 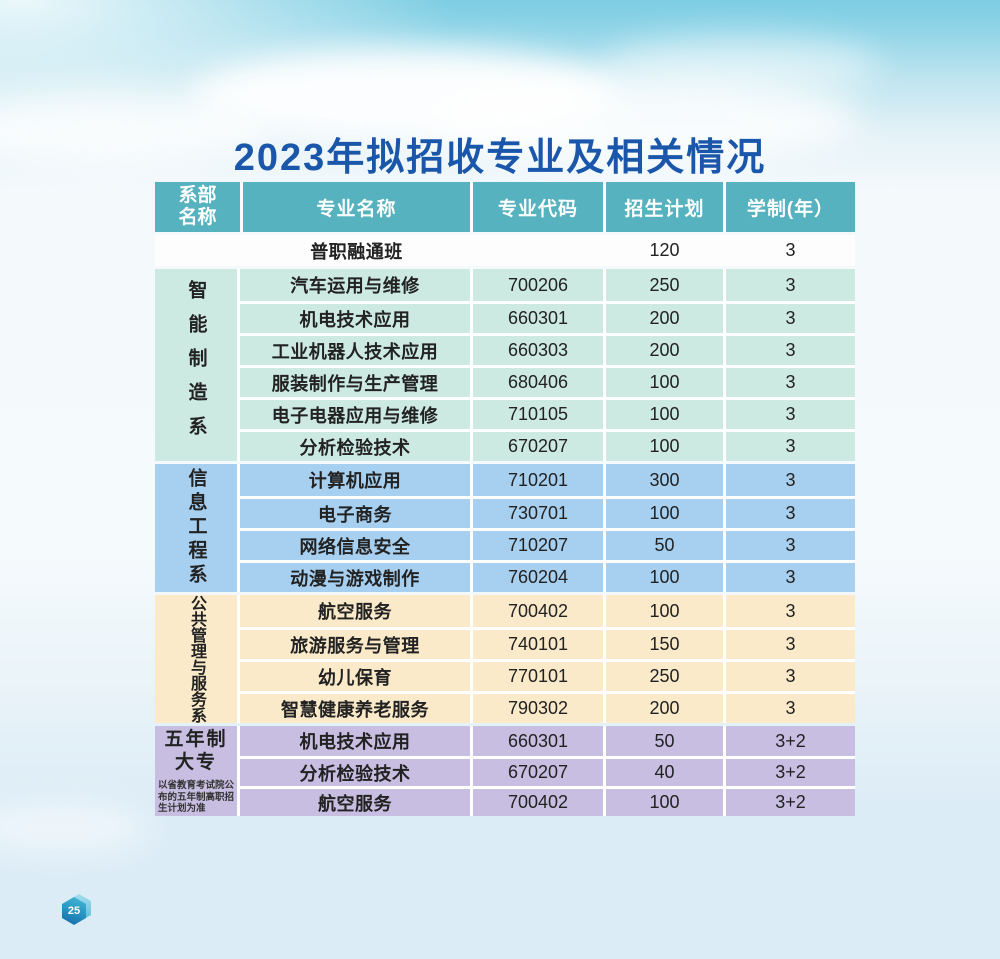 What do you see at coordinates (355, 351) in the screenshot?
I see `cell-major: 工业机器人技术应用` at bounding box center [355, 351].